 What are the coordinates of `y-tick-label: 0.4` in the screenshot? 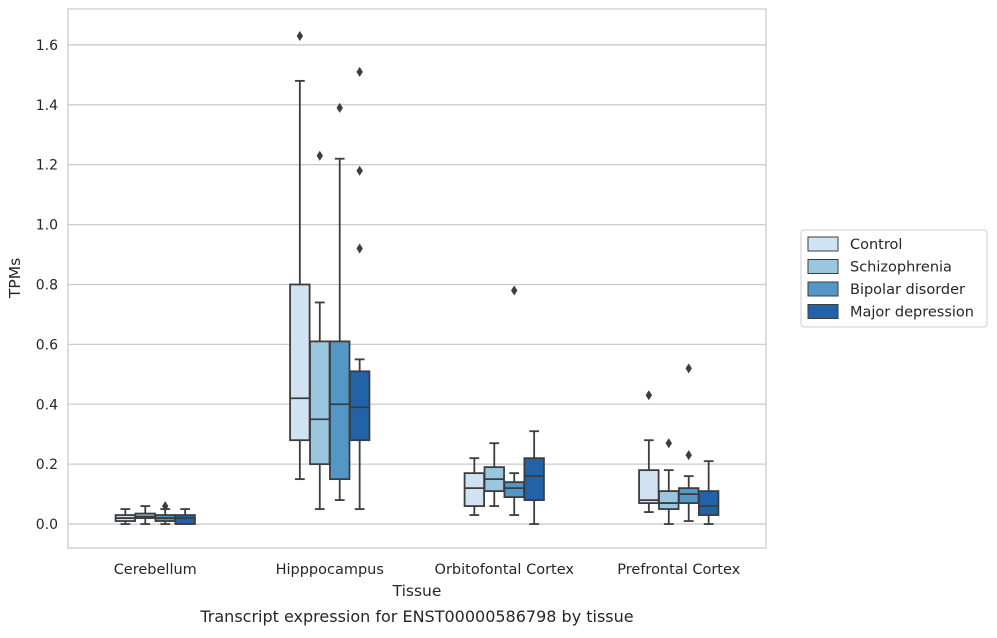 It's located at (47, 405).